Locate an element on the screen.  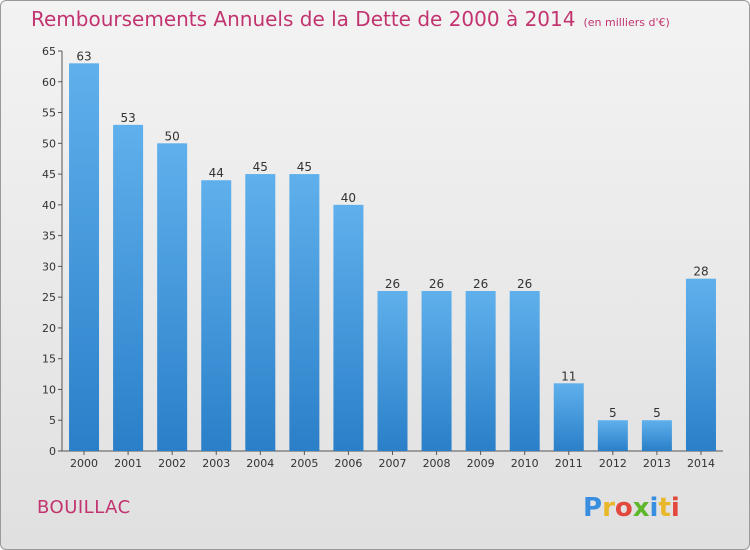
commune-name: BOUILLAC is located at coordinates (84, 507).